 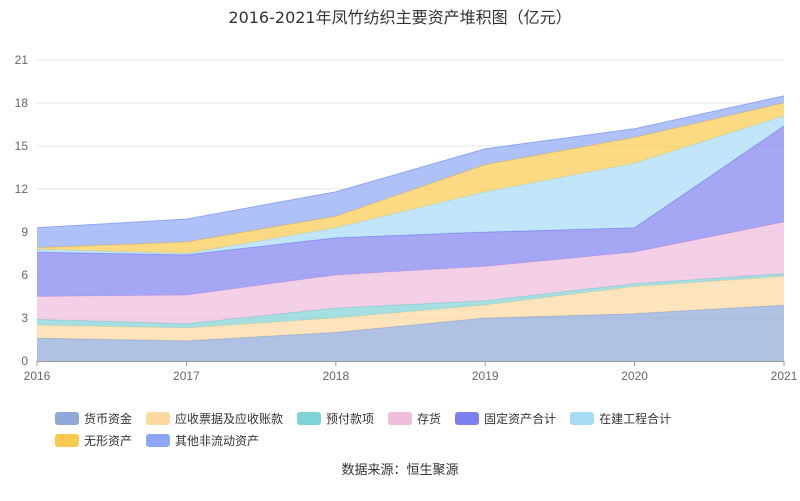 I want to click on y-tick-label: 0, so click(x=24, y=361).